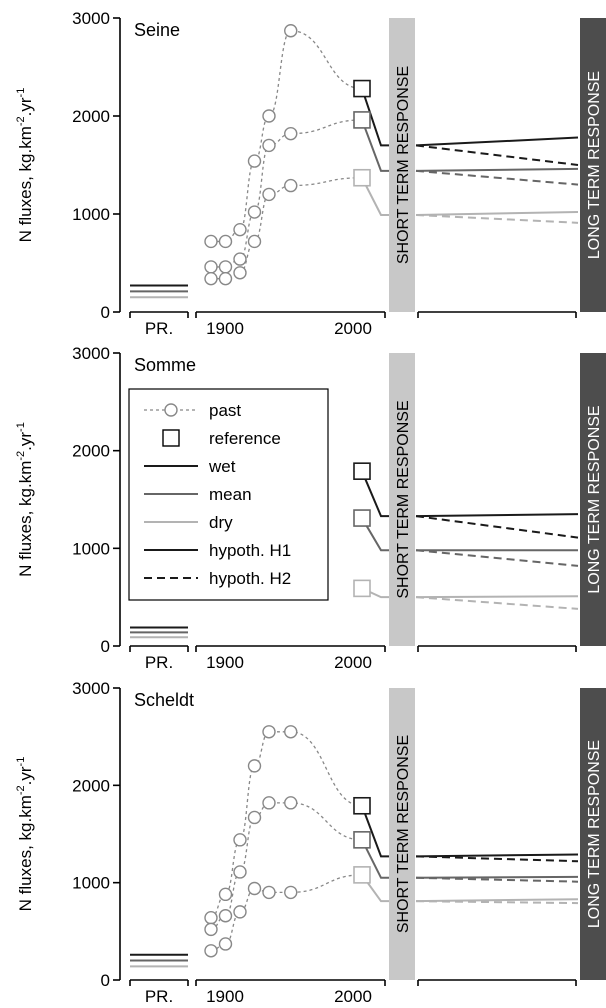 The width and height of the screenshot is (606, 1008). I want to click on legend-label-wet: wet, so click(222, 466).